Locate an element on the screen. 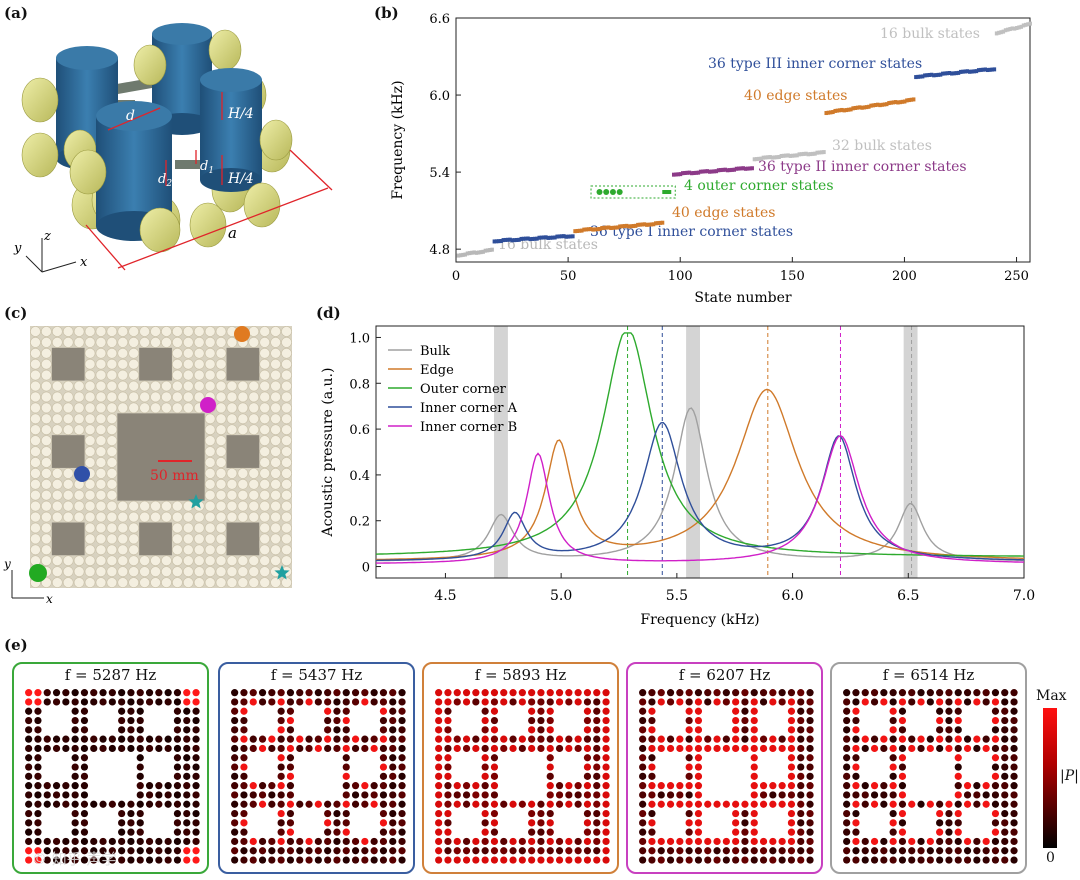 Image resolution: width=1080 pixels, height=880 pixels. panel-label-d: (d) is located at coordinates (328, 313).